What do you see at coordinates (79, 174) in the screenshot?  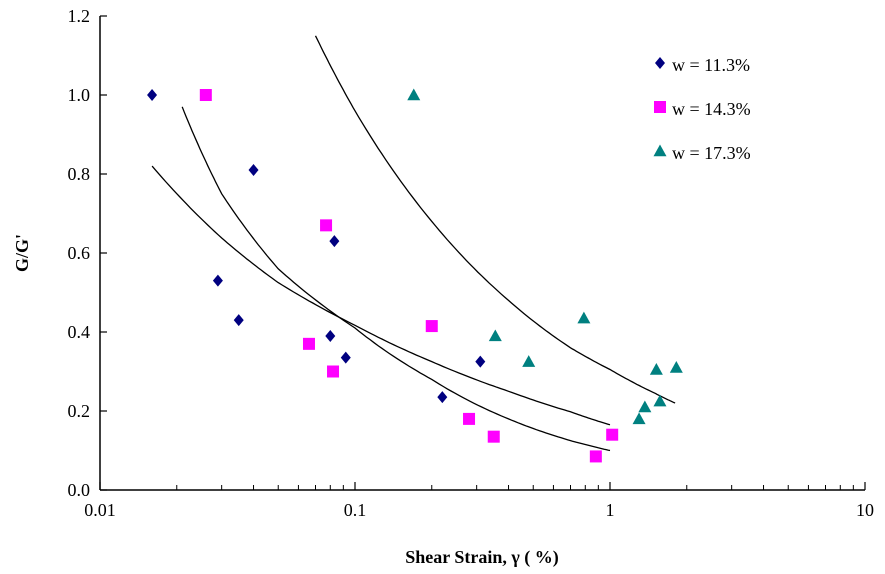 I see `y-tick-label: 0.8` at bounding box center [79, 174].